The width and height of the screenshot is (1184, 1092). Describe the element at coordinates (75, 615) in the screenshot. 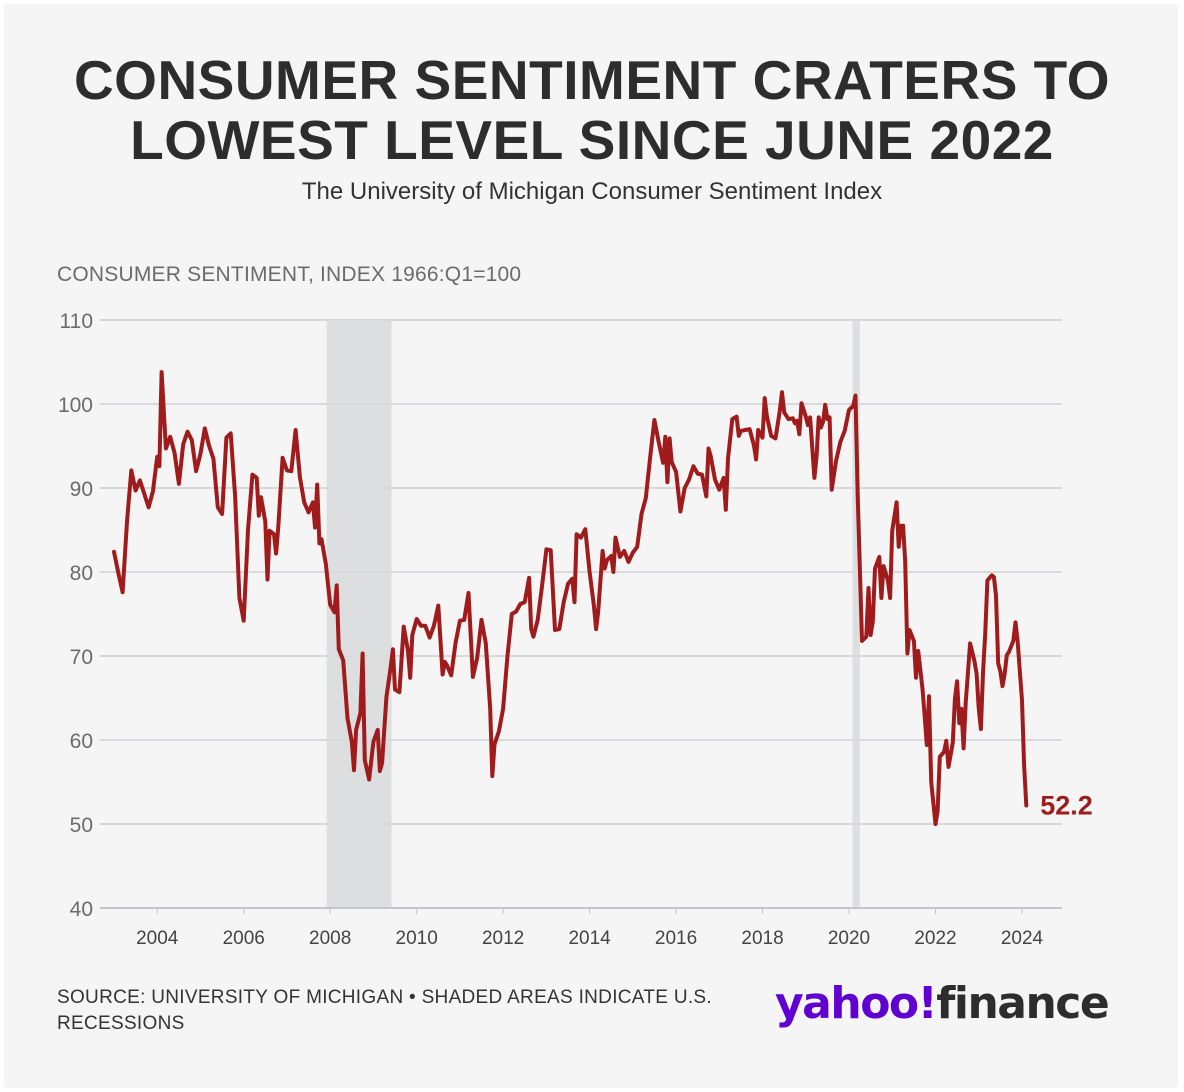

I see `y-tick-labels: 40 50 60 70 80 90 100 110` at that location.